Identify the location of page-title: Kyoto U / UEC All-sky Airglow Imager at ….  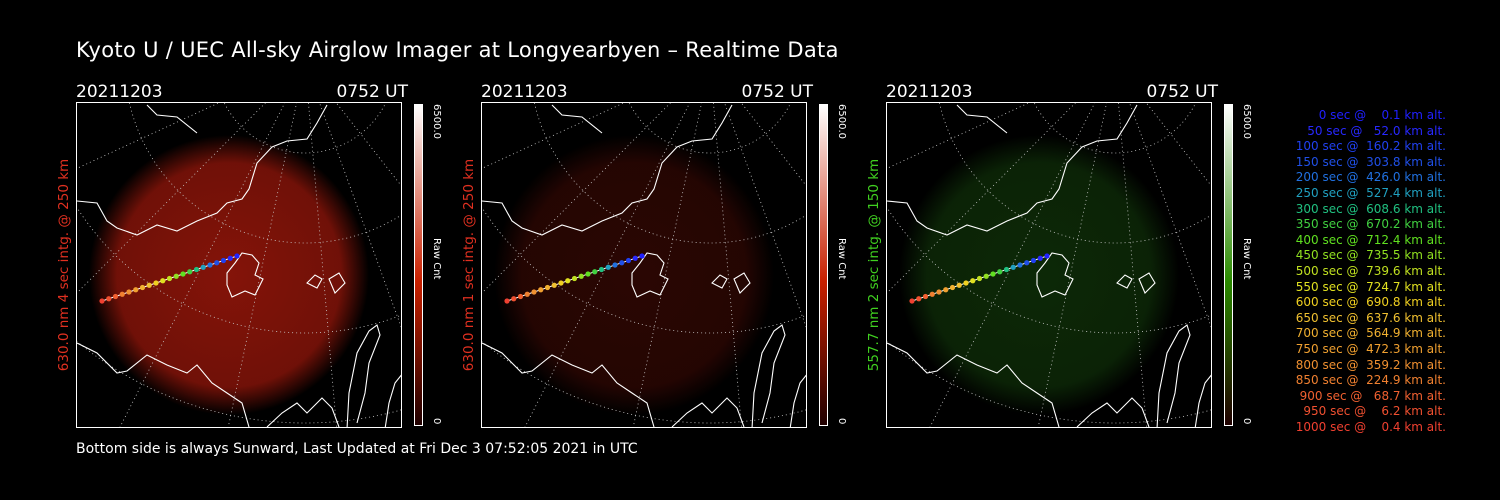
(457, 50).